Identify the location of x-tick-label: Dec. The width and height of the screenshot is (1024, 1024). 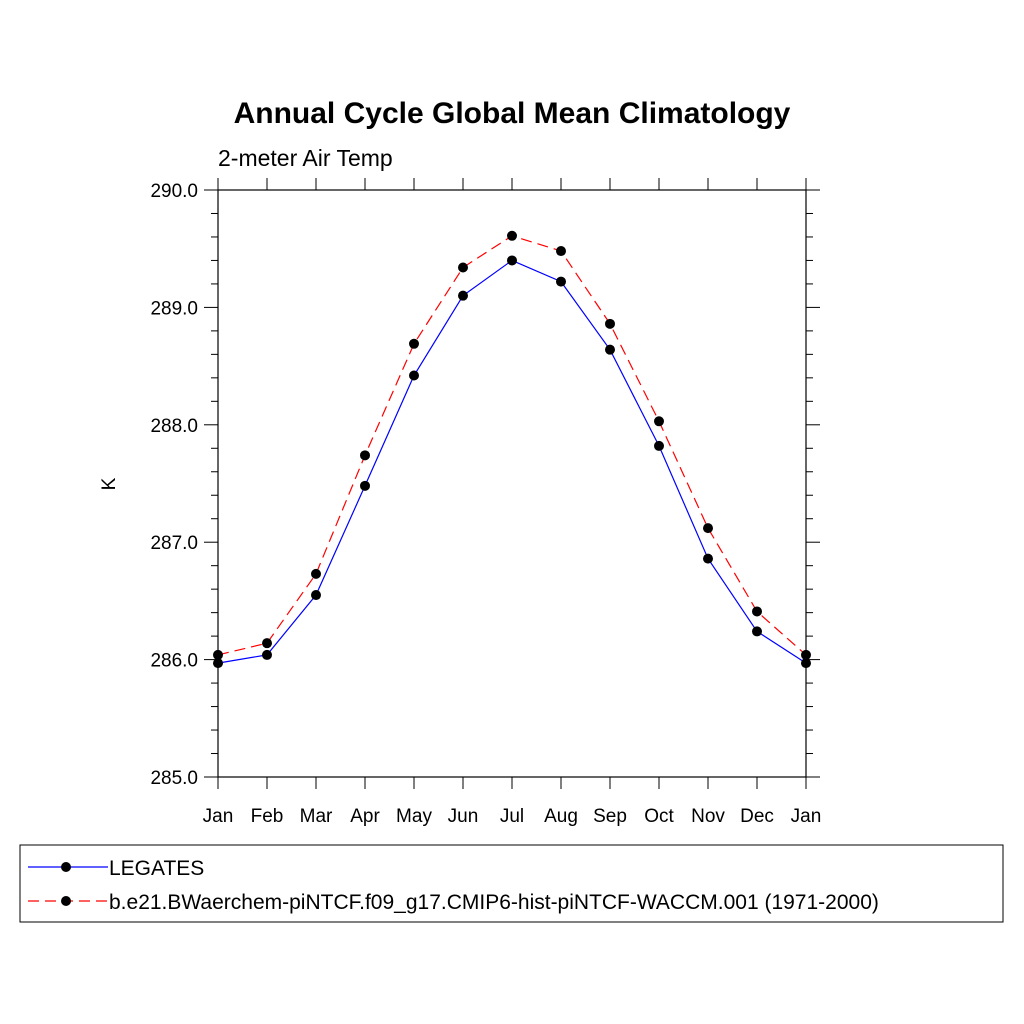
(757, 816).